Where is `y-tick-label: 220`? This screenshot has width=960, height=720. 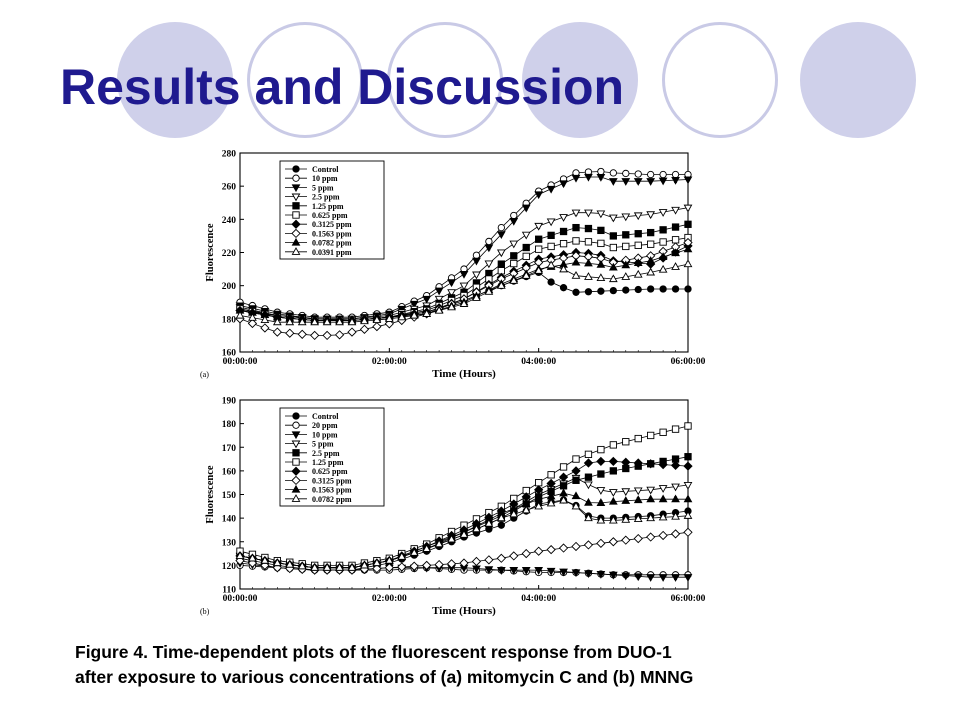 y-tick-label: 220 is located at coordinates (229, 254).